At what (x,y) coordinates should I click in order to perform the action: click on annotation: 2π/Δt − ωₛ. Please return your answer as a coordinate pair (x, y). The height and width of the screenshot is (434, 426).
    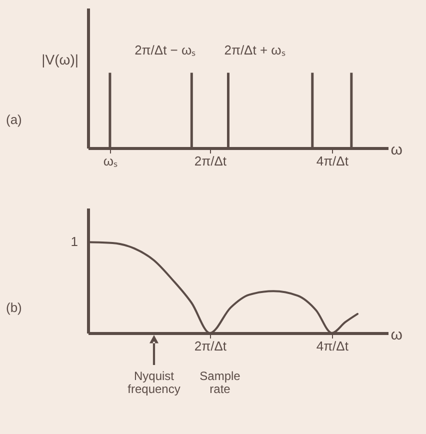
    Looking at the image, I should click on (165, 50).